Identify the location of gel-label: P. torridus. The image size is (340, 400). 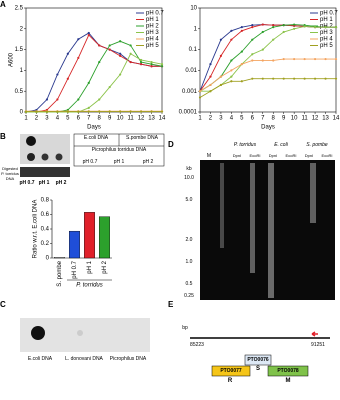
(245, 145).